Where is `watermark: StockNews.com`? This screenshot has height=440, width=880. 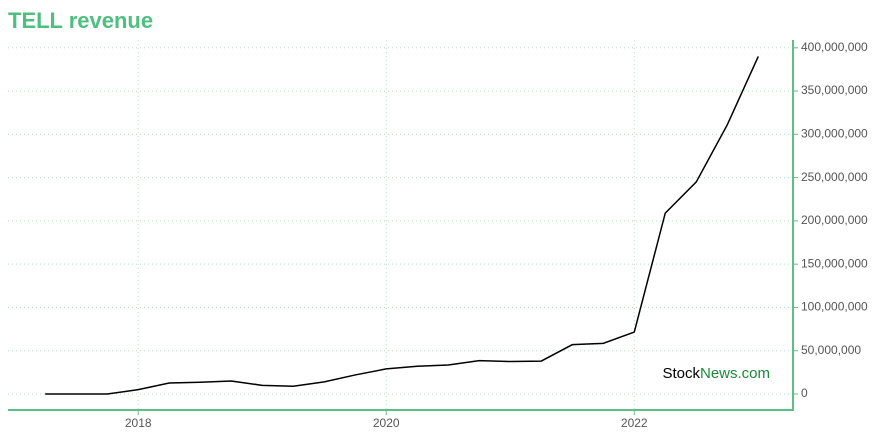 watermark: StockNews.com is located at coordinates (716, 373).